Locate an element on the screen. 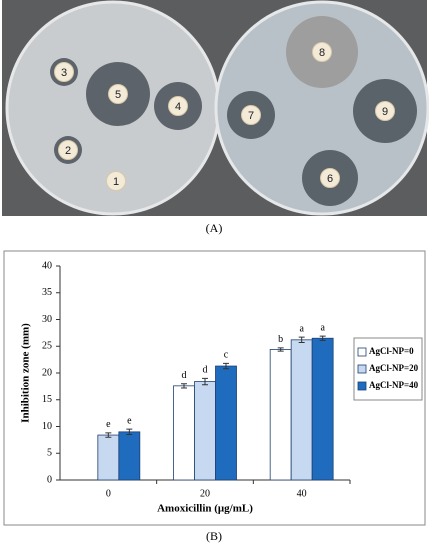 The width and height of the screenshot is (429, 555). y-tick-label: 20 is located at coordinates (47, 372).